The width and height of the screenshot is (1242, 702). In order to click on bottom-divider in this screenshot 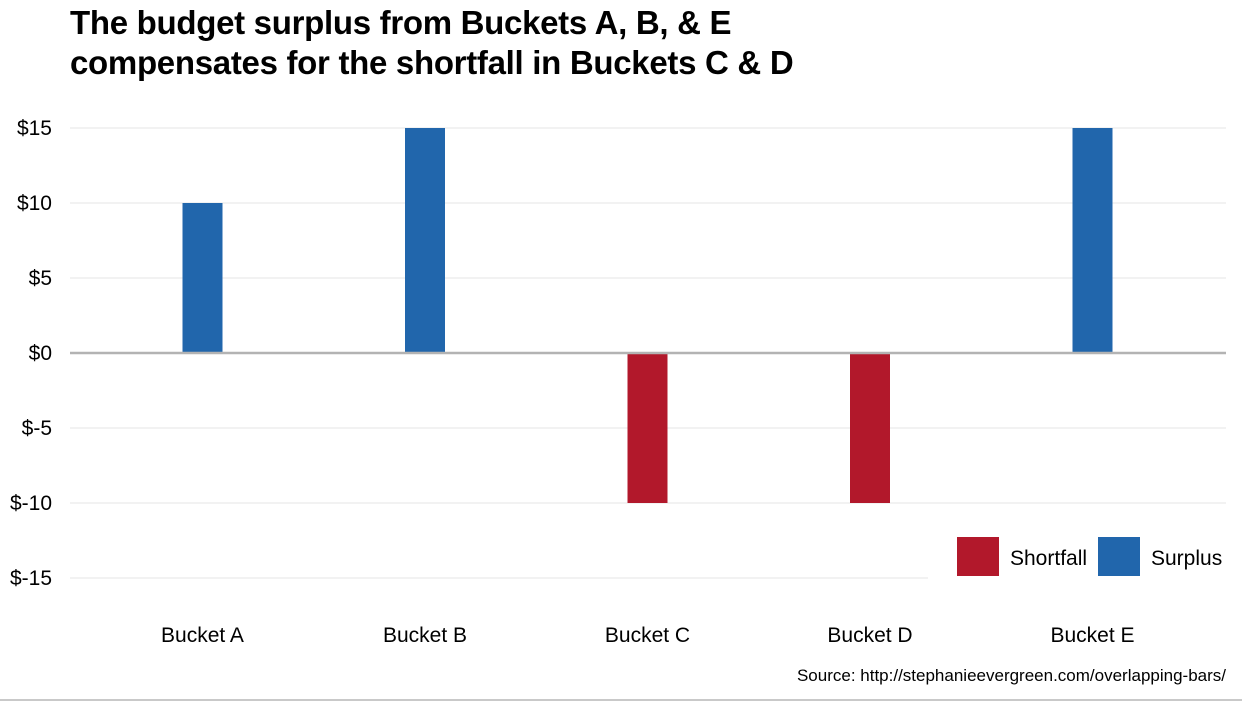, I will do `click(621, 700)`.